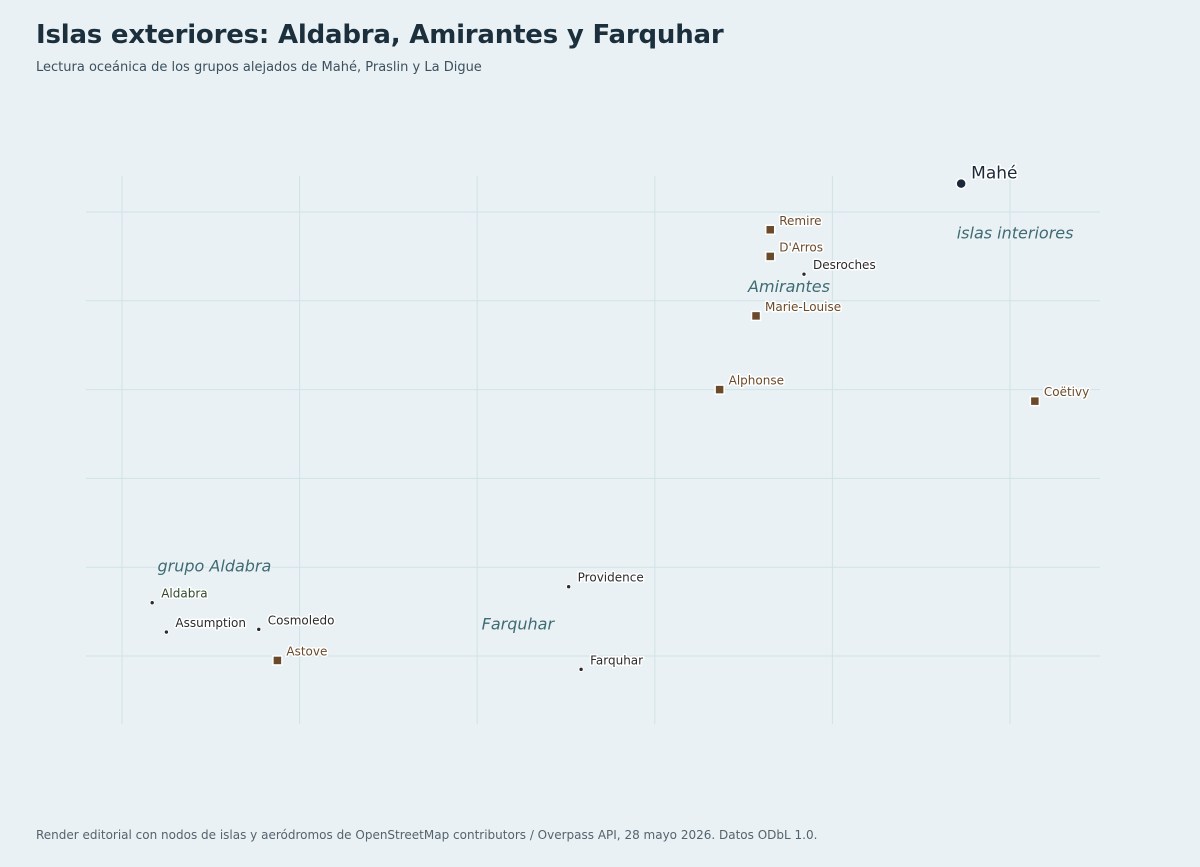  Describe the element at coordinates (519, 623) in the screenshot. I see `region-label-farquhar-group: Farquhar` at that location.